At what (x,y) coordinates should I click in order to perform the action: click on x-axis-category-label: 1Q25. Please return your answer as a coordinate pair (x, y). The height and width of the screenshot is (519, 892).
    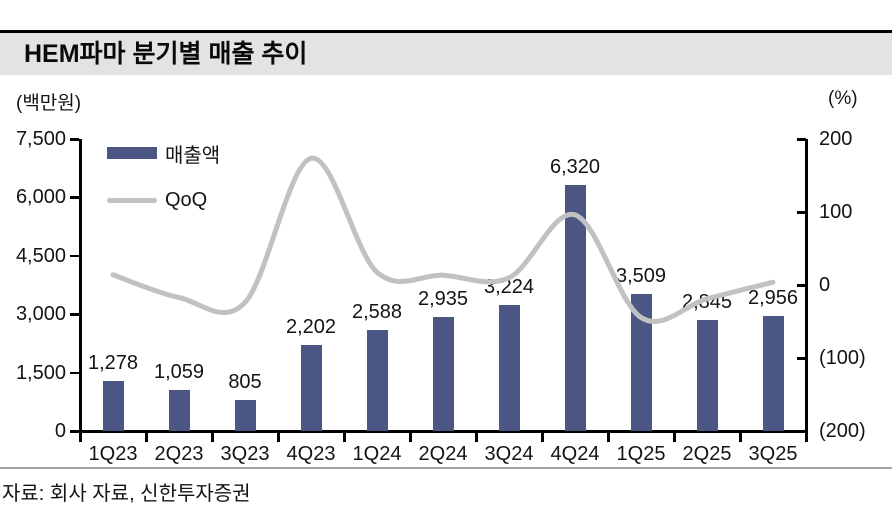
    Looking at the image, I should click on (641, 454).